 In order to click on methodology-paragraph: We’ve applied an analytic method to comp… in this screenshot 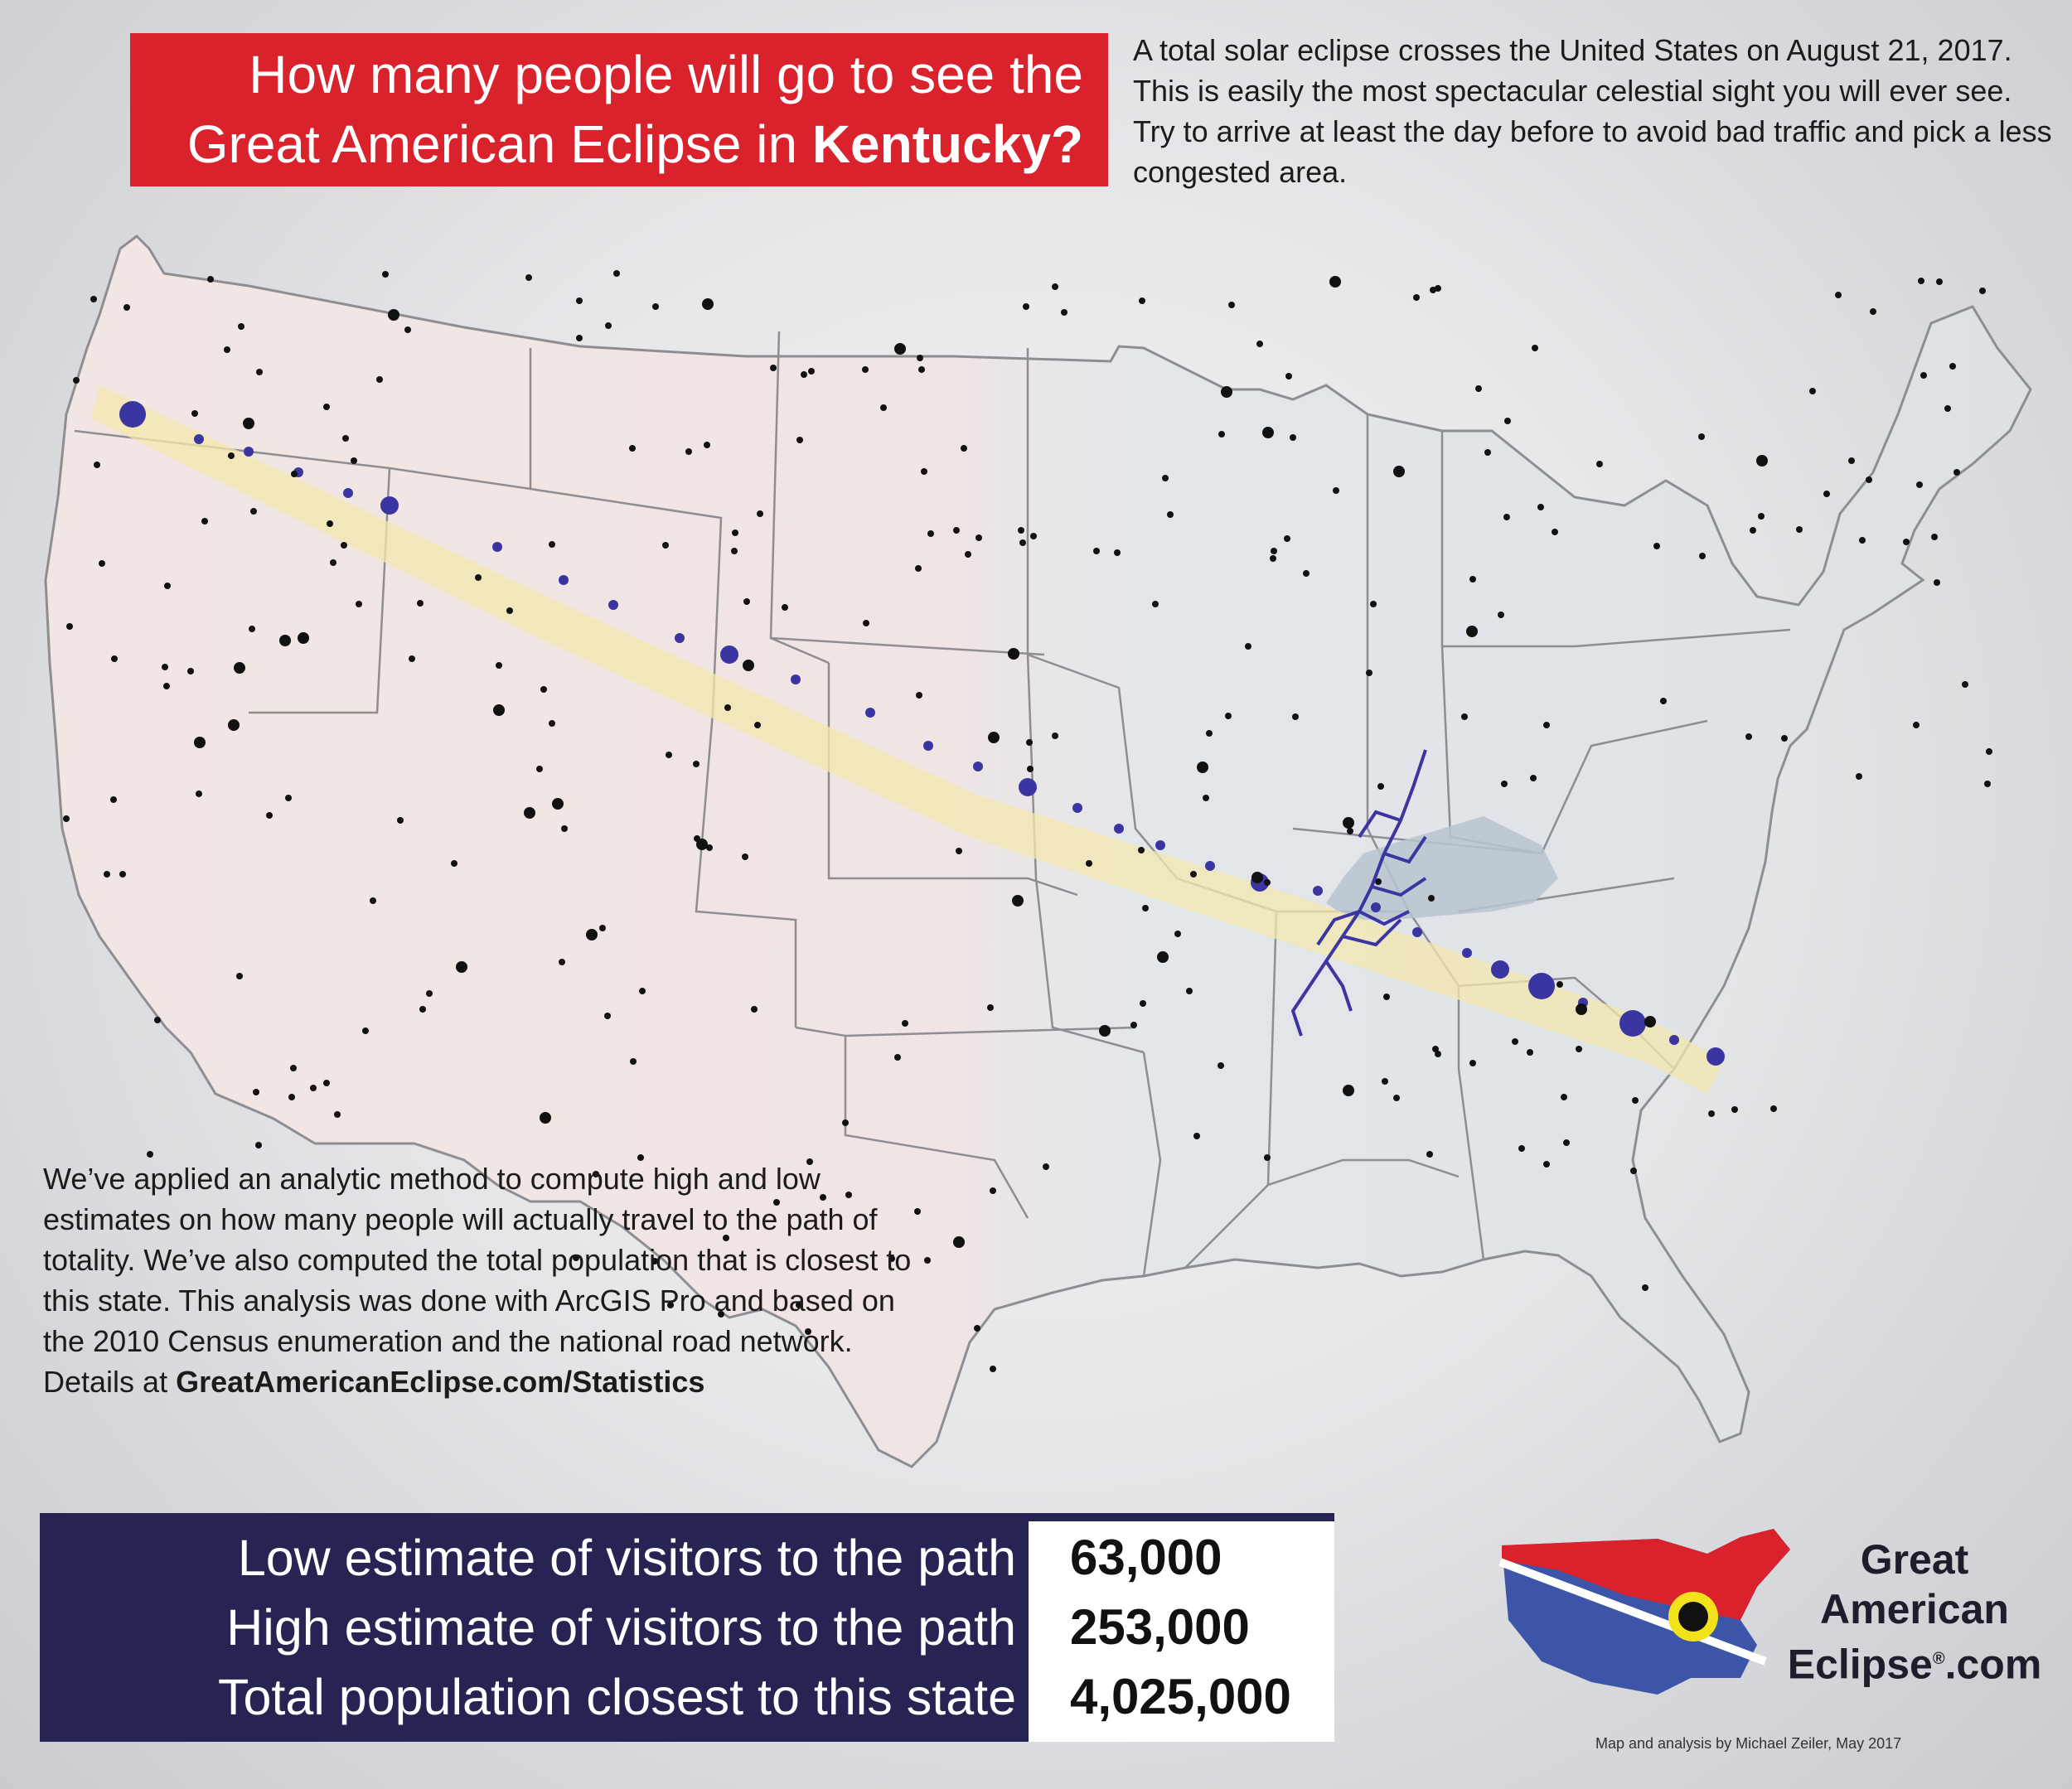, I will do `click(490, 1280)`.